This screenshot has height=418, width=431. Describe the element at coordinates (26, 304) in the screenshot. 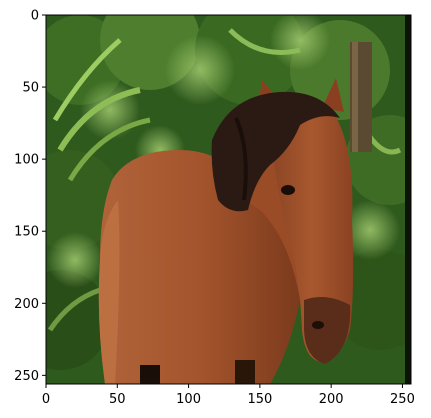

I see `y-tick-label: 200` at that location.